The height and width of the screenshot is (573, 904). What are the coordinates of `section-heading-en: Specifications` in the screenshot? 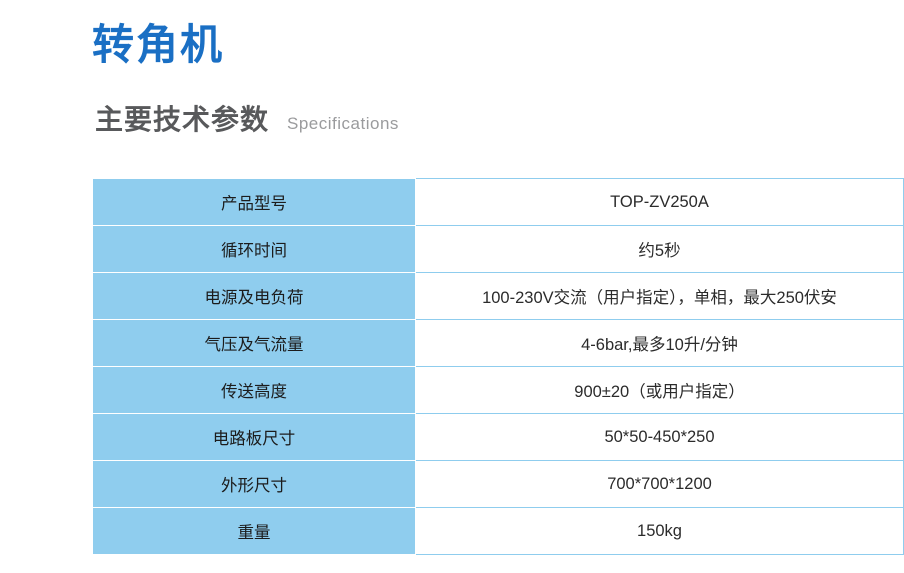 It's located at (343, 123).